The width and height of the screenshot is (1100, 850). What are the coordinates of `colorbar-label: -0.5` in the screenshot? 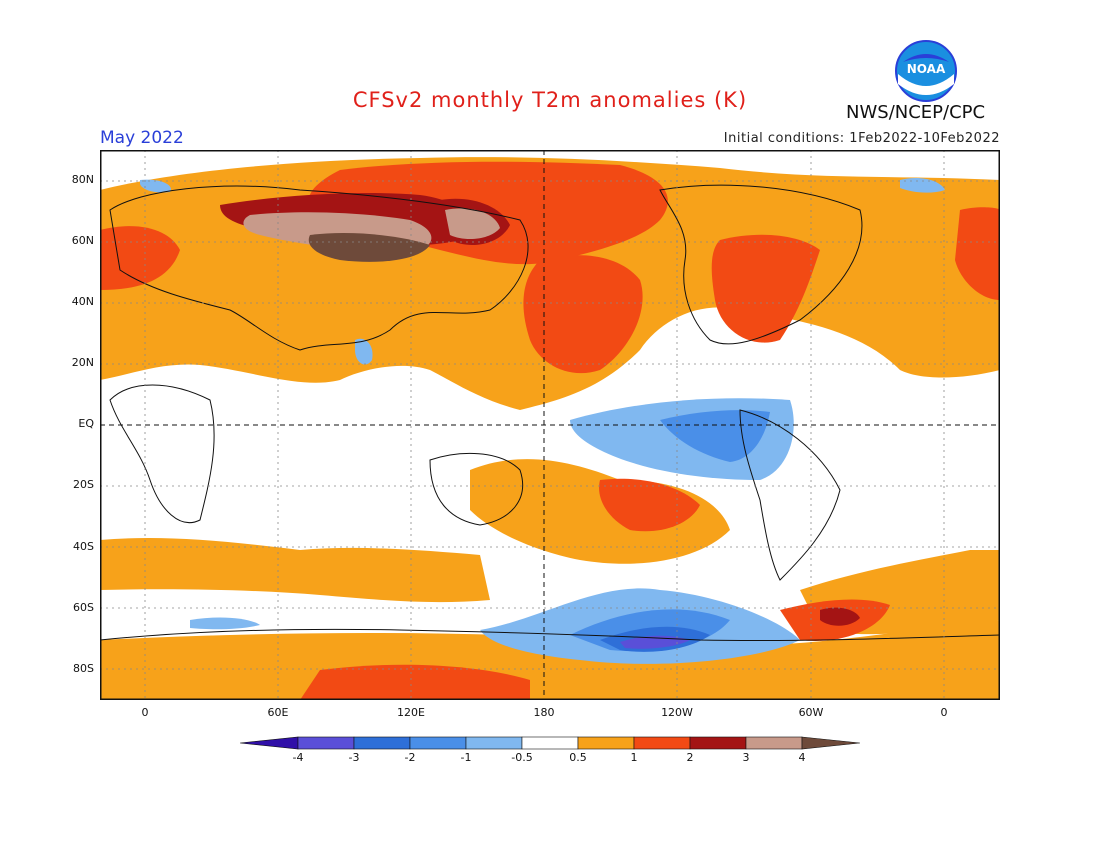 It's located at (522, 757).